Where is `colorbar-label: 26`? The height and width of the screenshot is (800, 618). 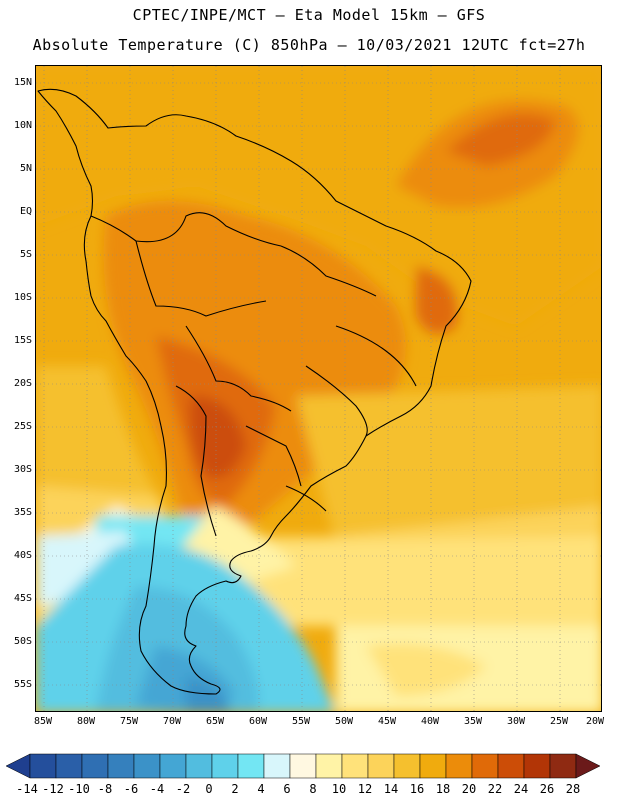
colorbar-label: 26 is located at coordinates (547, 789).